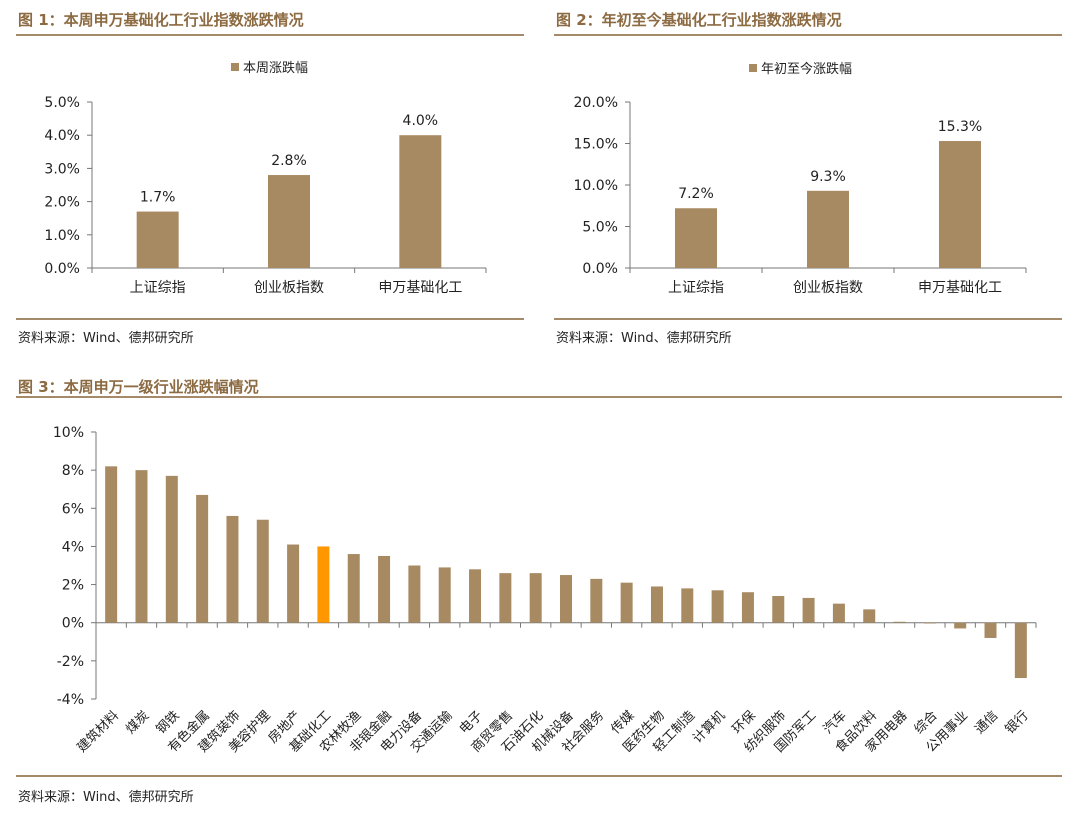  What do you see at coordinates (289, 288) in the screenshot?
I see `fig1-category-label: 创业板指数` at bounding box center [289, 288].